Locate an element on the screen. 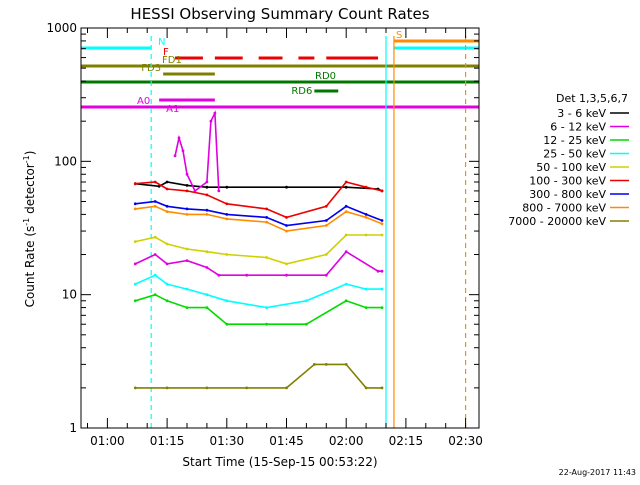 This screenshot has height=485, width=640. flag-label-fd3: FD3 is located at coordinates (151, 68).